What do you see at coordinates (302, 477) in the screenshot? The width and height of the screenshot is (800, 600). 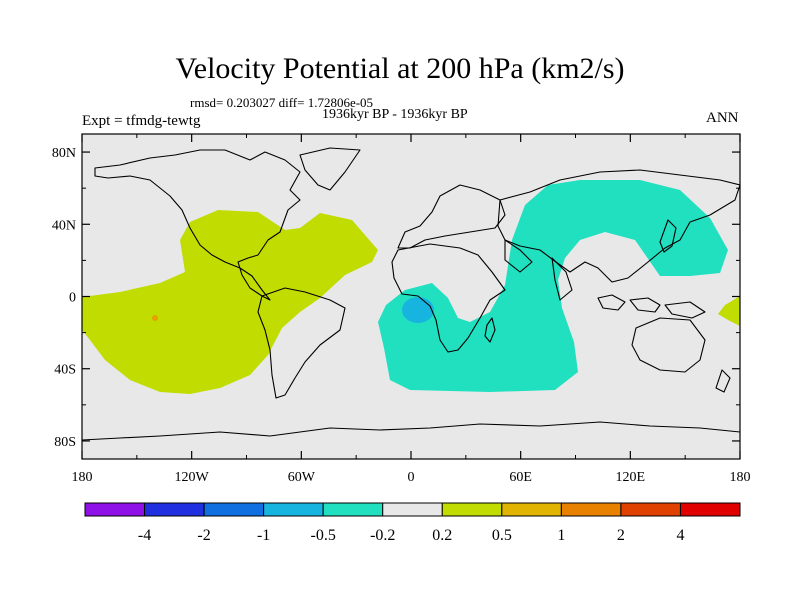 I see `lon-tick-label: 60W` at bounding box center [302, 477].